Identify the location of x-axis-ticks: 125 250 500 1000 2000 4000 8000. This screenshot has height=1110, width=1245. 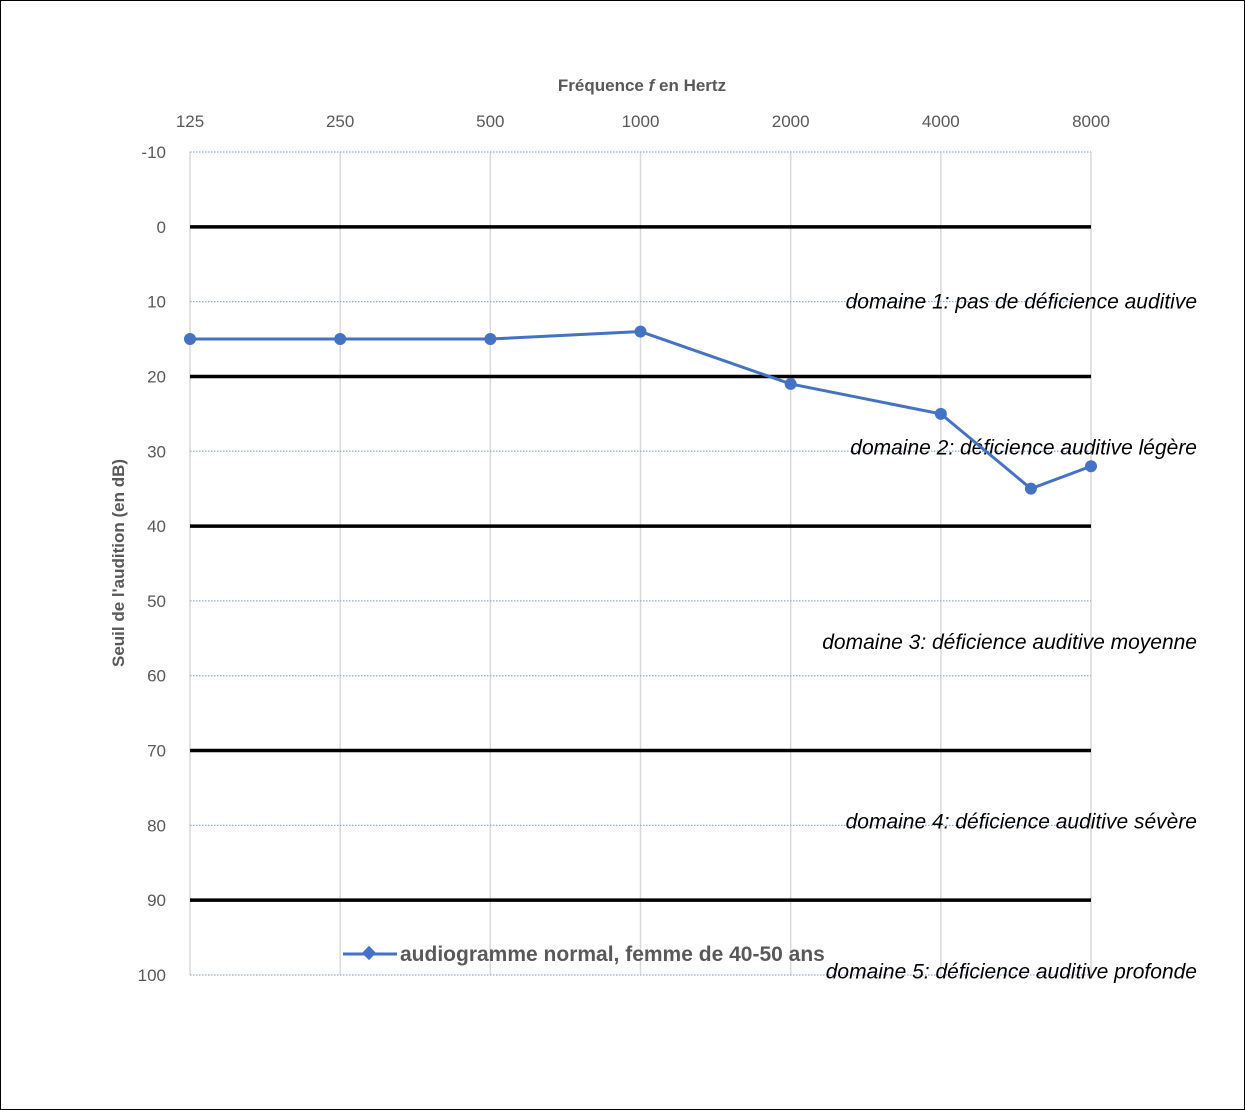
(643, 121).